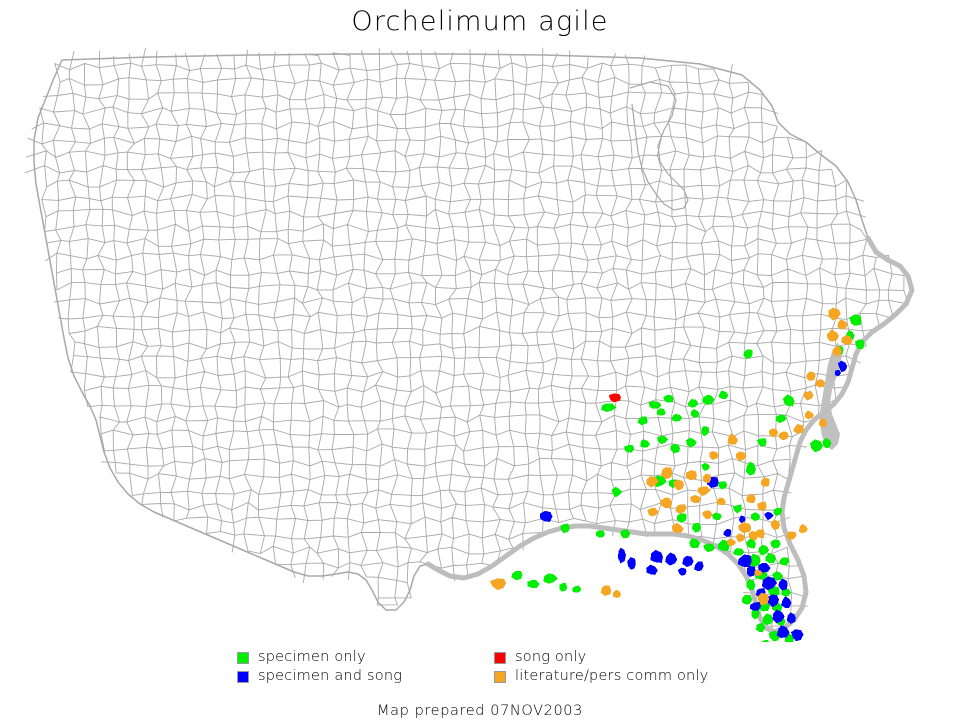 The width and height of the screenshot is (960, 726). Describe the element at coordinates (500, 676) in the screenshot. I see `legend-swatch-literature-only` at that location.